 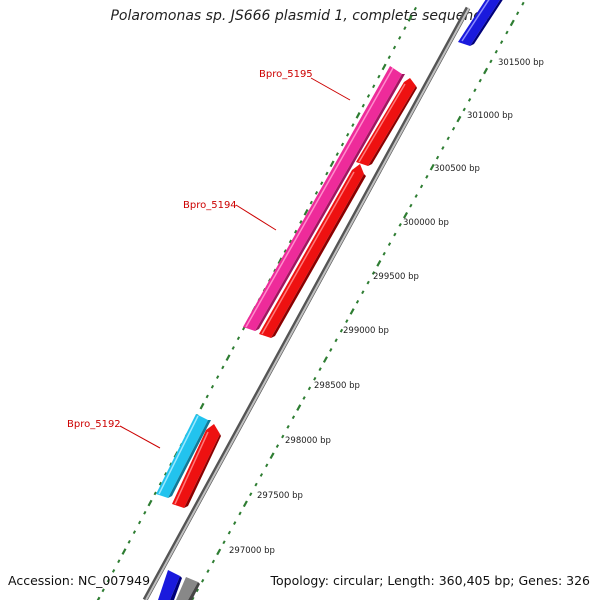 I want to click on tick-label: 298000 bp, so click(x=308, y=441).